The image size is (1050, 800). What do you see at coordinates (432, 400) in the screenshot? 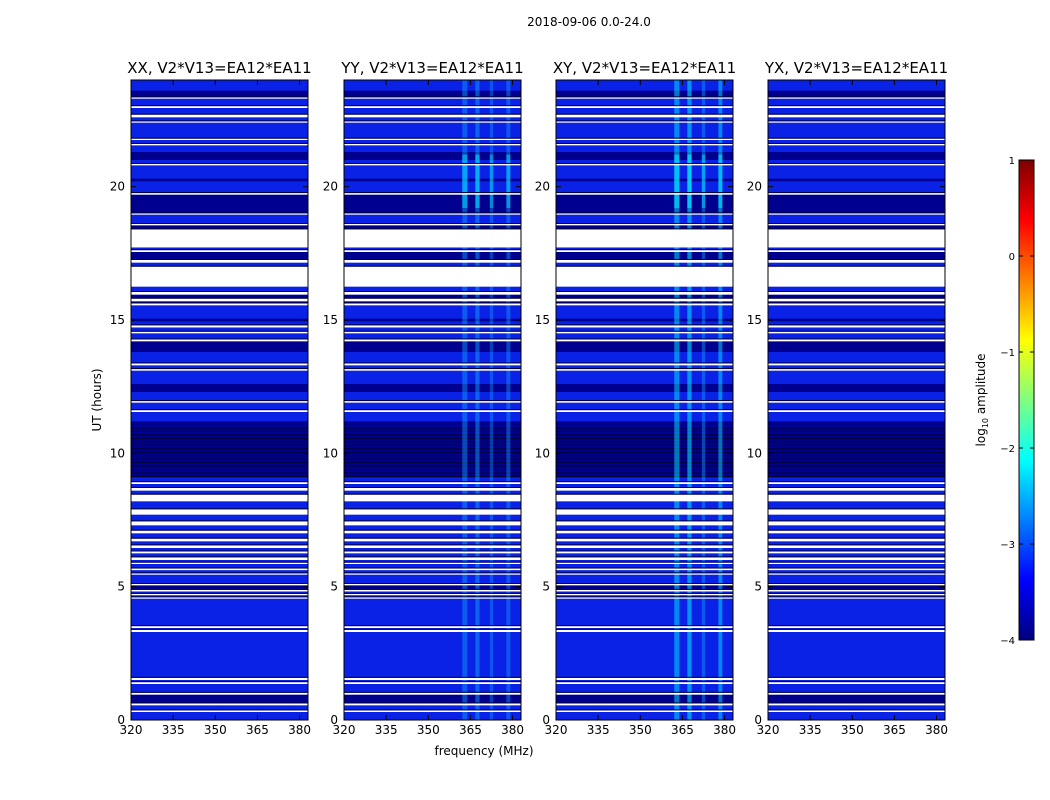
I see `heatmap-background` at bounding box center [432, 400].